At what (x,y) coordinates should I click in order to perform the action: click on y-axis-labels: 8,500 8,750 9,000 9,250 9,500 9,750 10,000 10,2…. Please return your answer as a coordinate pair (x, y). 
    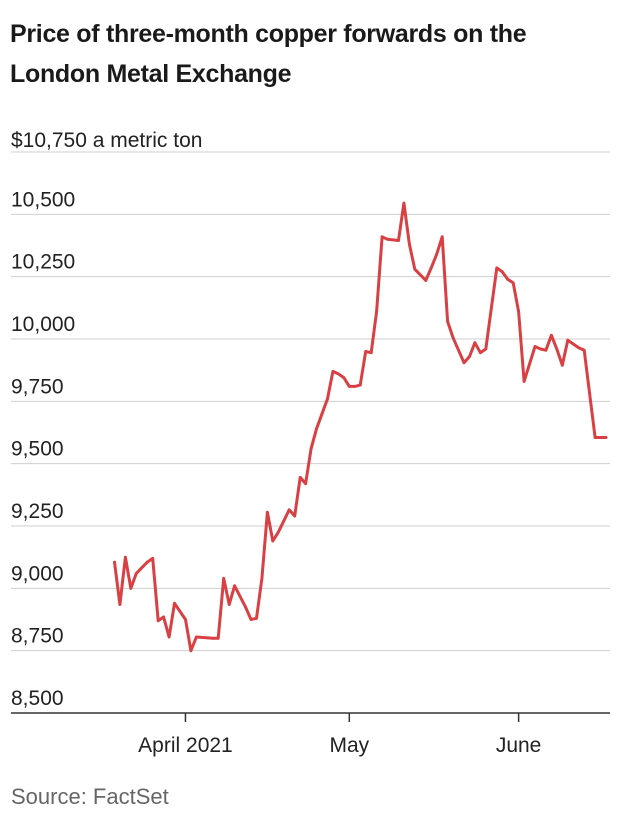
    Looking at the image, I should click on (43, 449).